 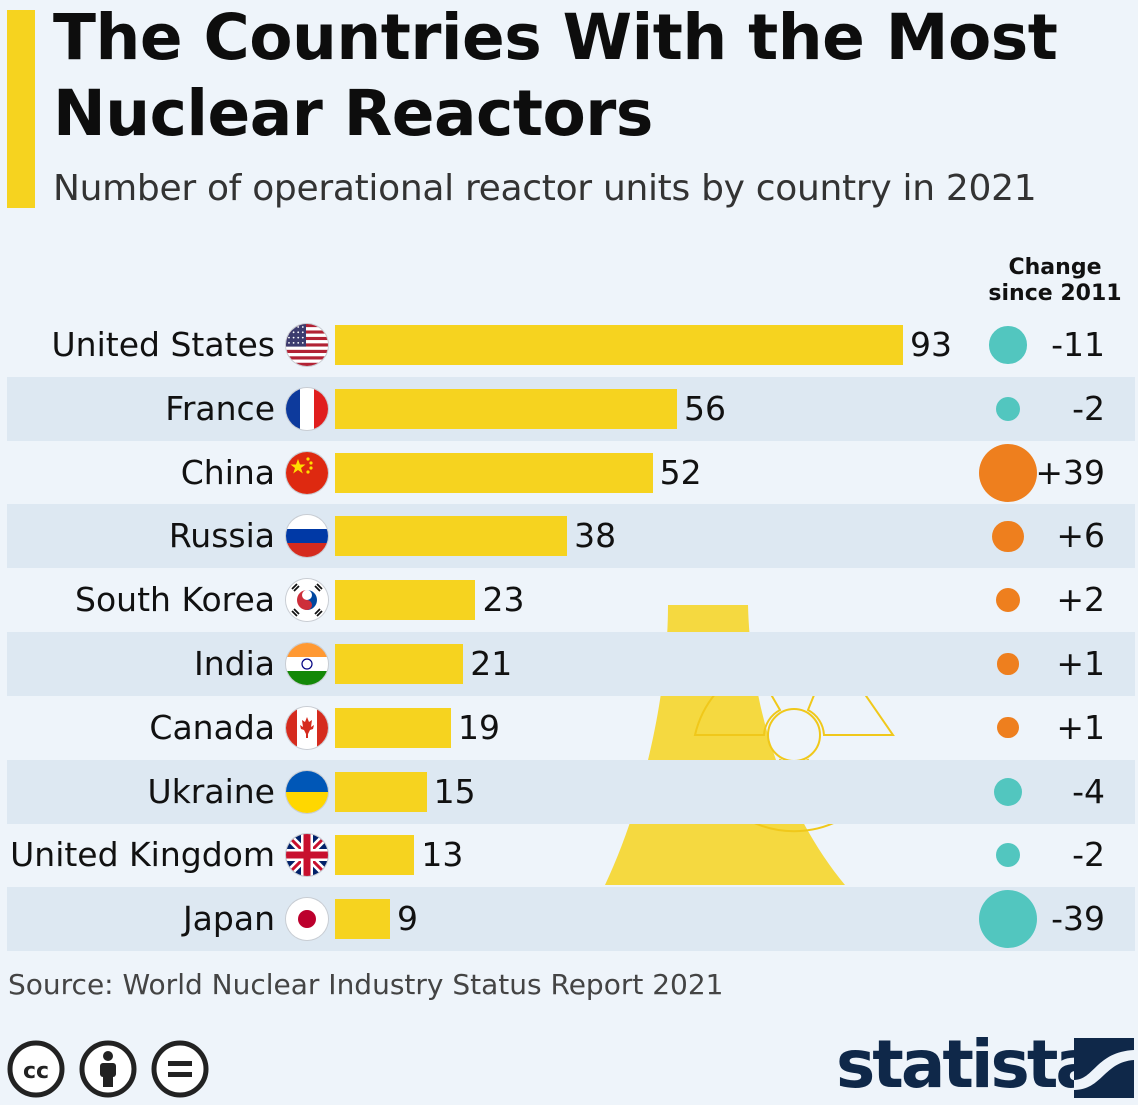 I want to click on country-label: Ukraine, so click(x=211, y=791).